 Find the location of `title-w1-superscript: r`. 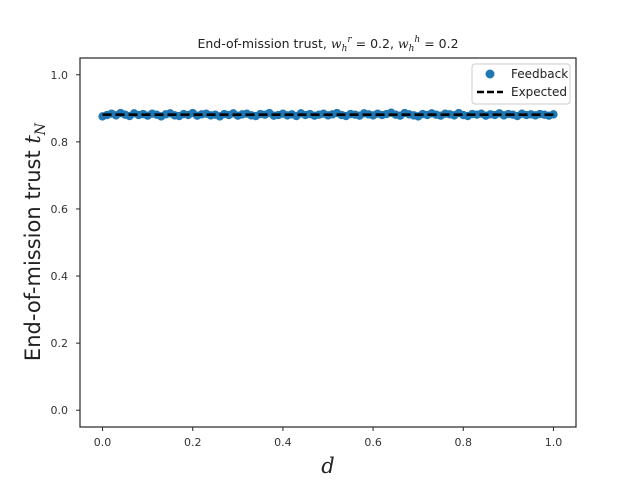

title-w1-superscript: r is located at coordinates (349, 40).